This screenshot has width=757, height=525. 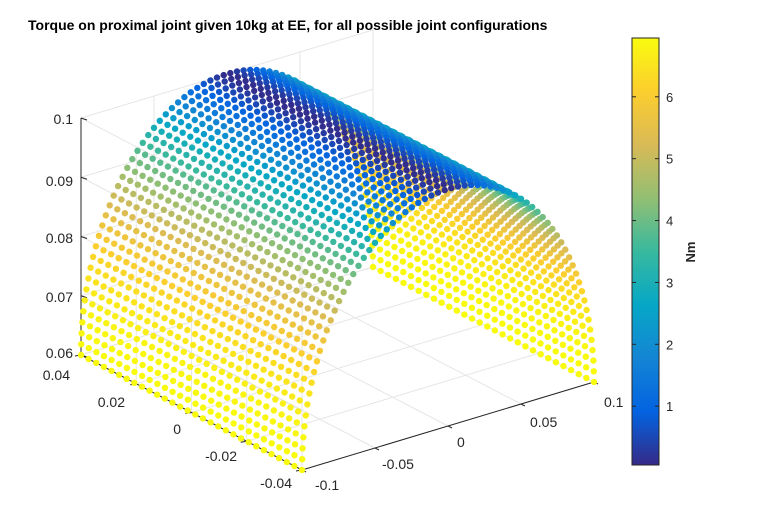 What do you see at coordinates (669, 97) in the screenshot?
I see `colorbar-tick-6: 6` at bounding box center [669, 97].